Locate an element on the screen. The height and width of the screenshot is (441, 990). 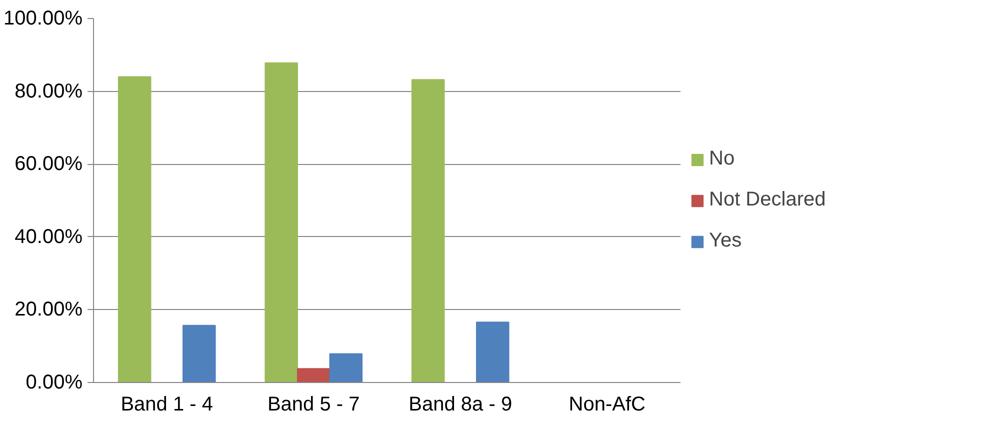
y-tick-label: 40.00% is located at coordinates (48, 237).